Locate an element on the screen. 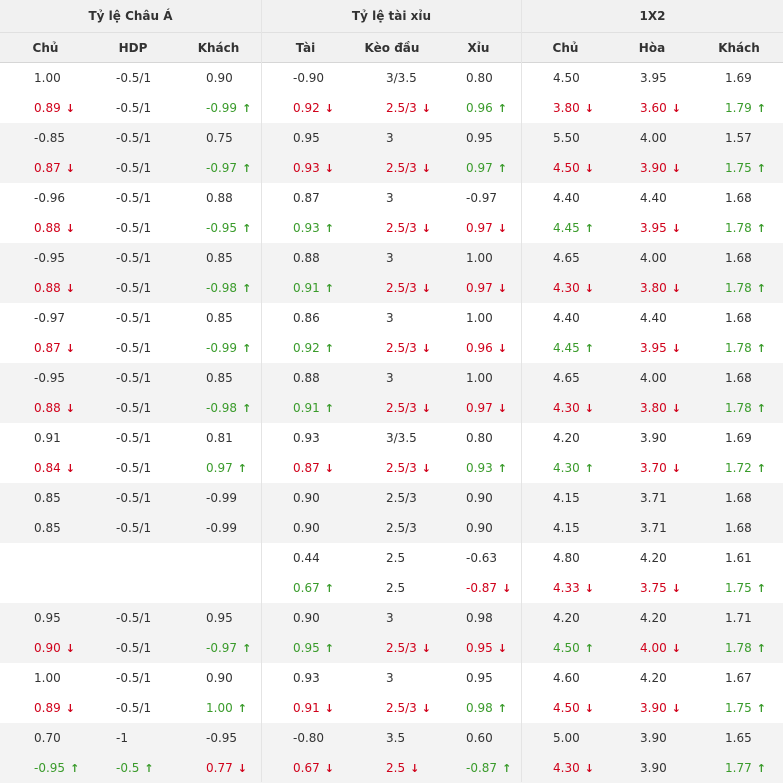 The width and height of the screenshot is (783, 783). odds-cell: 1.00 is located at coordinates (47, 678).